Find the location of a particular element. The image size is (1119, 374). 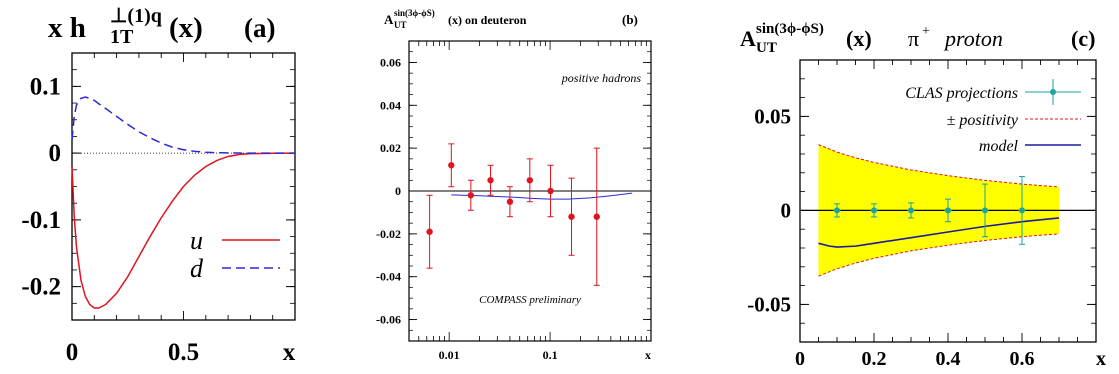

y-tick-label: 0.06 is located at coordinates (390, 62).